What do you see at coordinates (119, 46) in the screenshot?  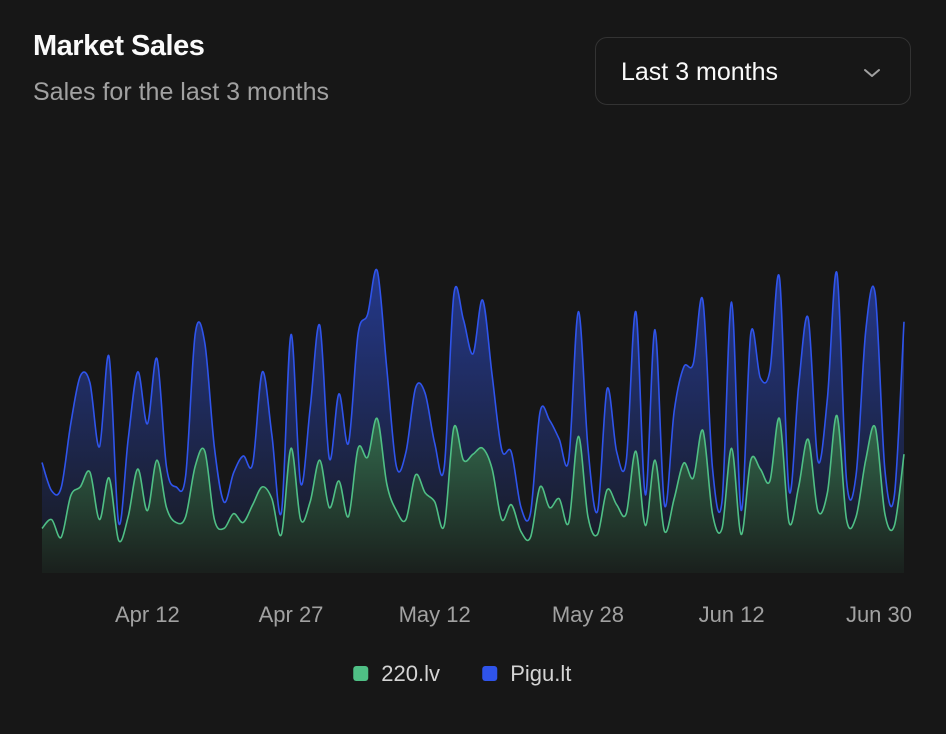 I see `card-title: Market Sales` at bounding box center [119, 46].